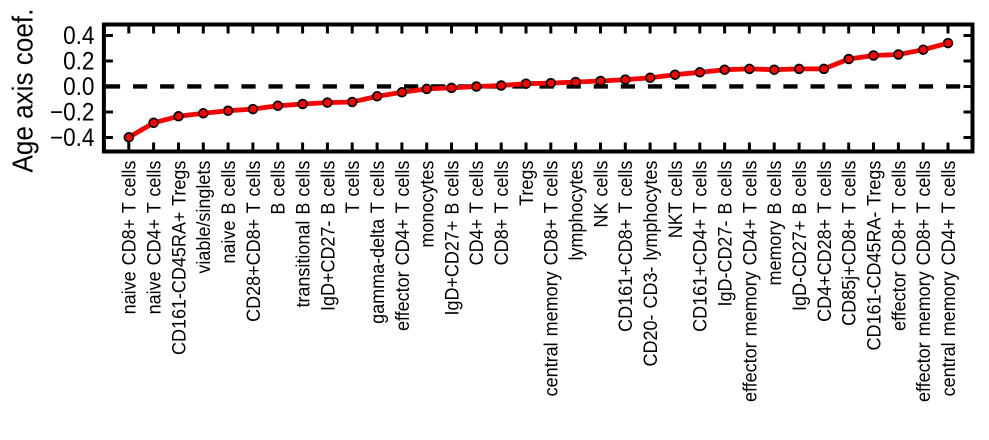 The height and width of the screenshot is (440, 989). I want to click on svg-text: CD20- CD3- lymphocytes, so click(651, 264).